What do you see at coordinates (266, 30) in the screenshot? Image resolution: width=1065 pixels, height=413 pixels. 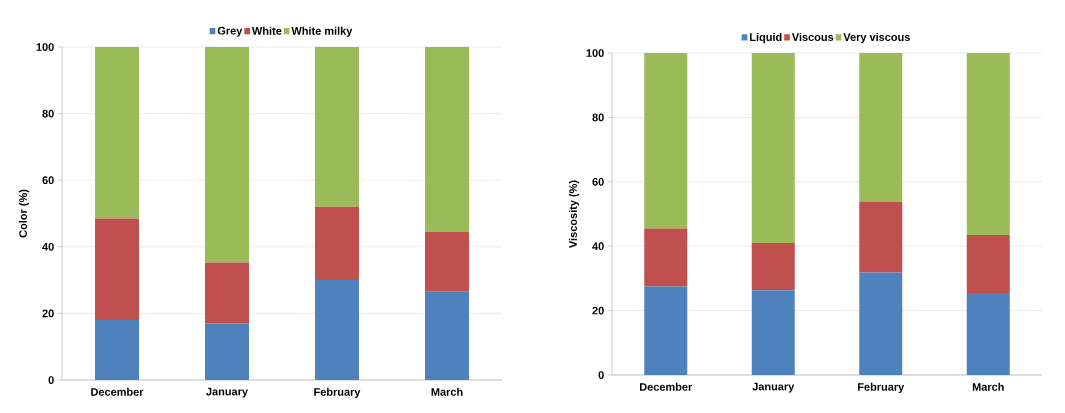 I see `legend-label: White` at bounding box center [266, 30].